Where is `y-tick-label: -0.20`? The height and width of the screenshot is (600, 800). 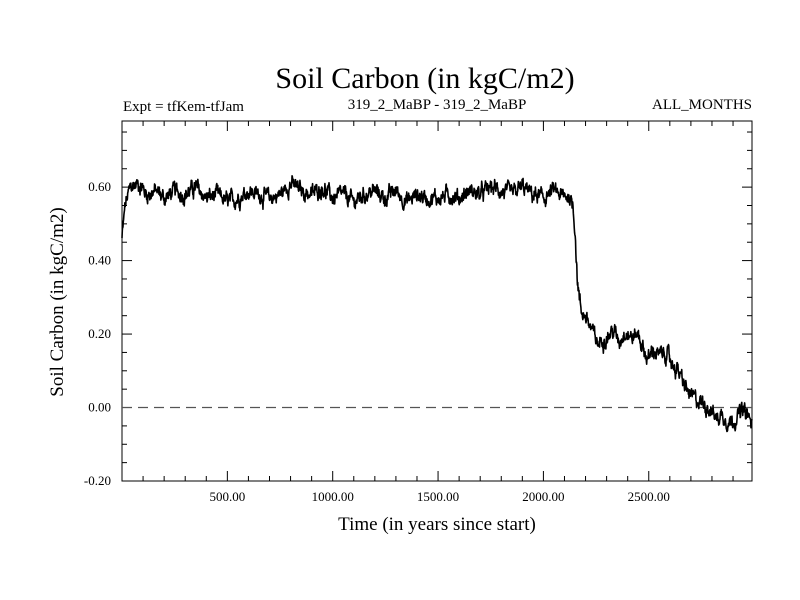 y-tick-label: -0.20 is located at coordinates (97, 480).